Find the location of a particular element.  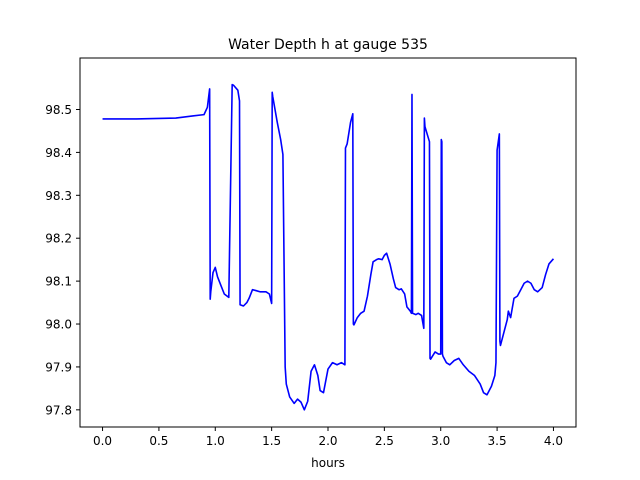

y-tick-label: 97.9 is located at coordinates (58, 367).